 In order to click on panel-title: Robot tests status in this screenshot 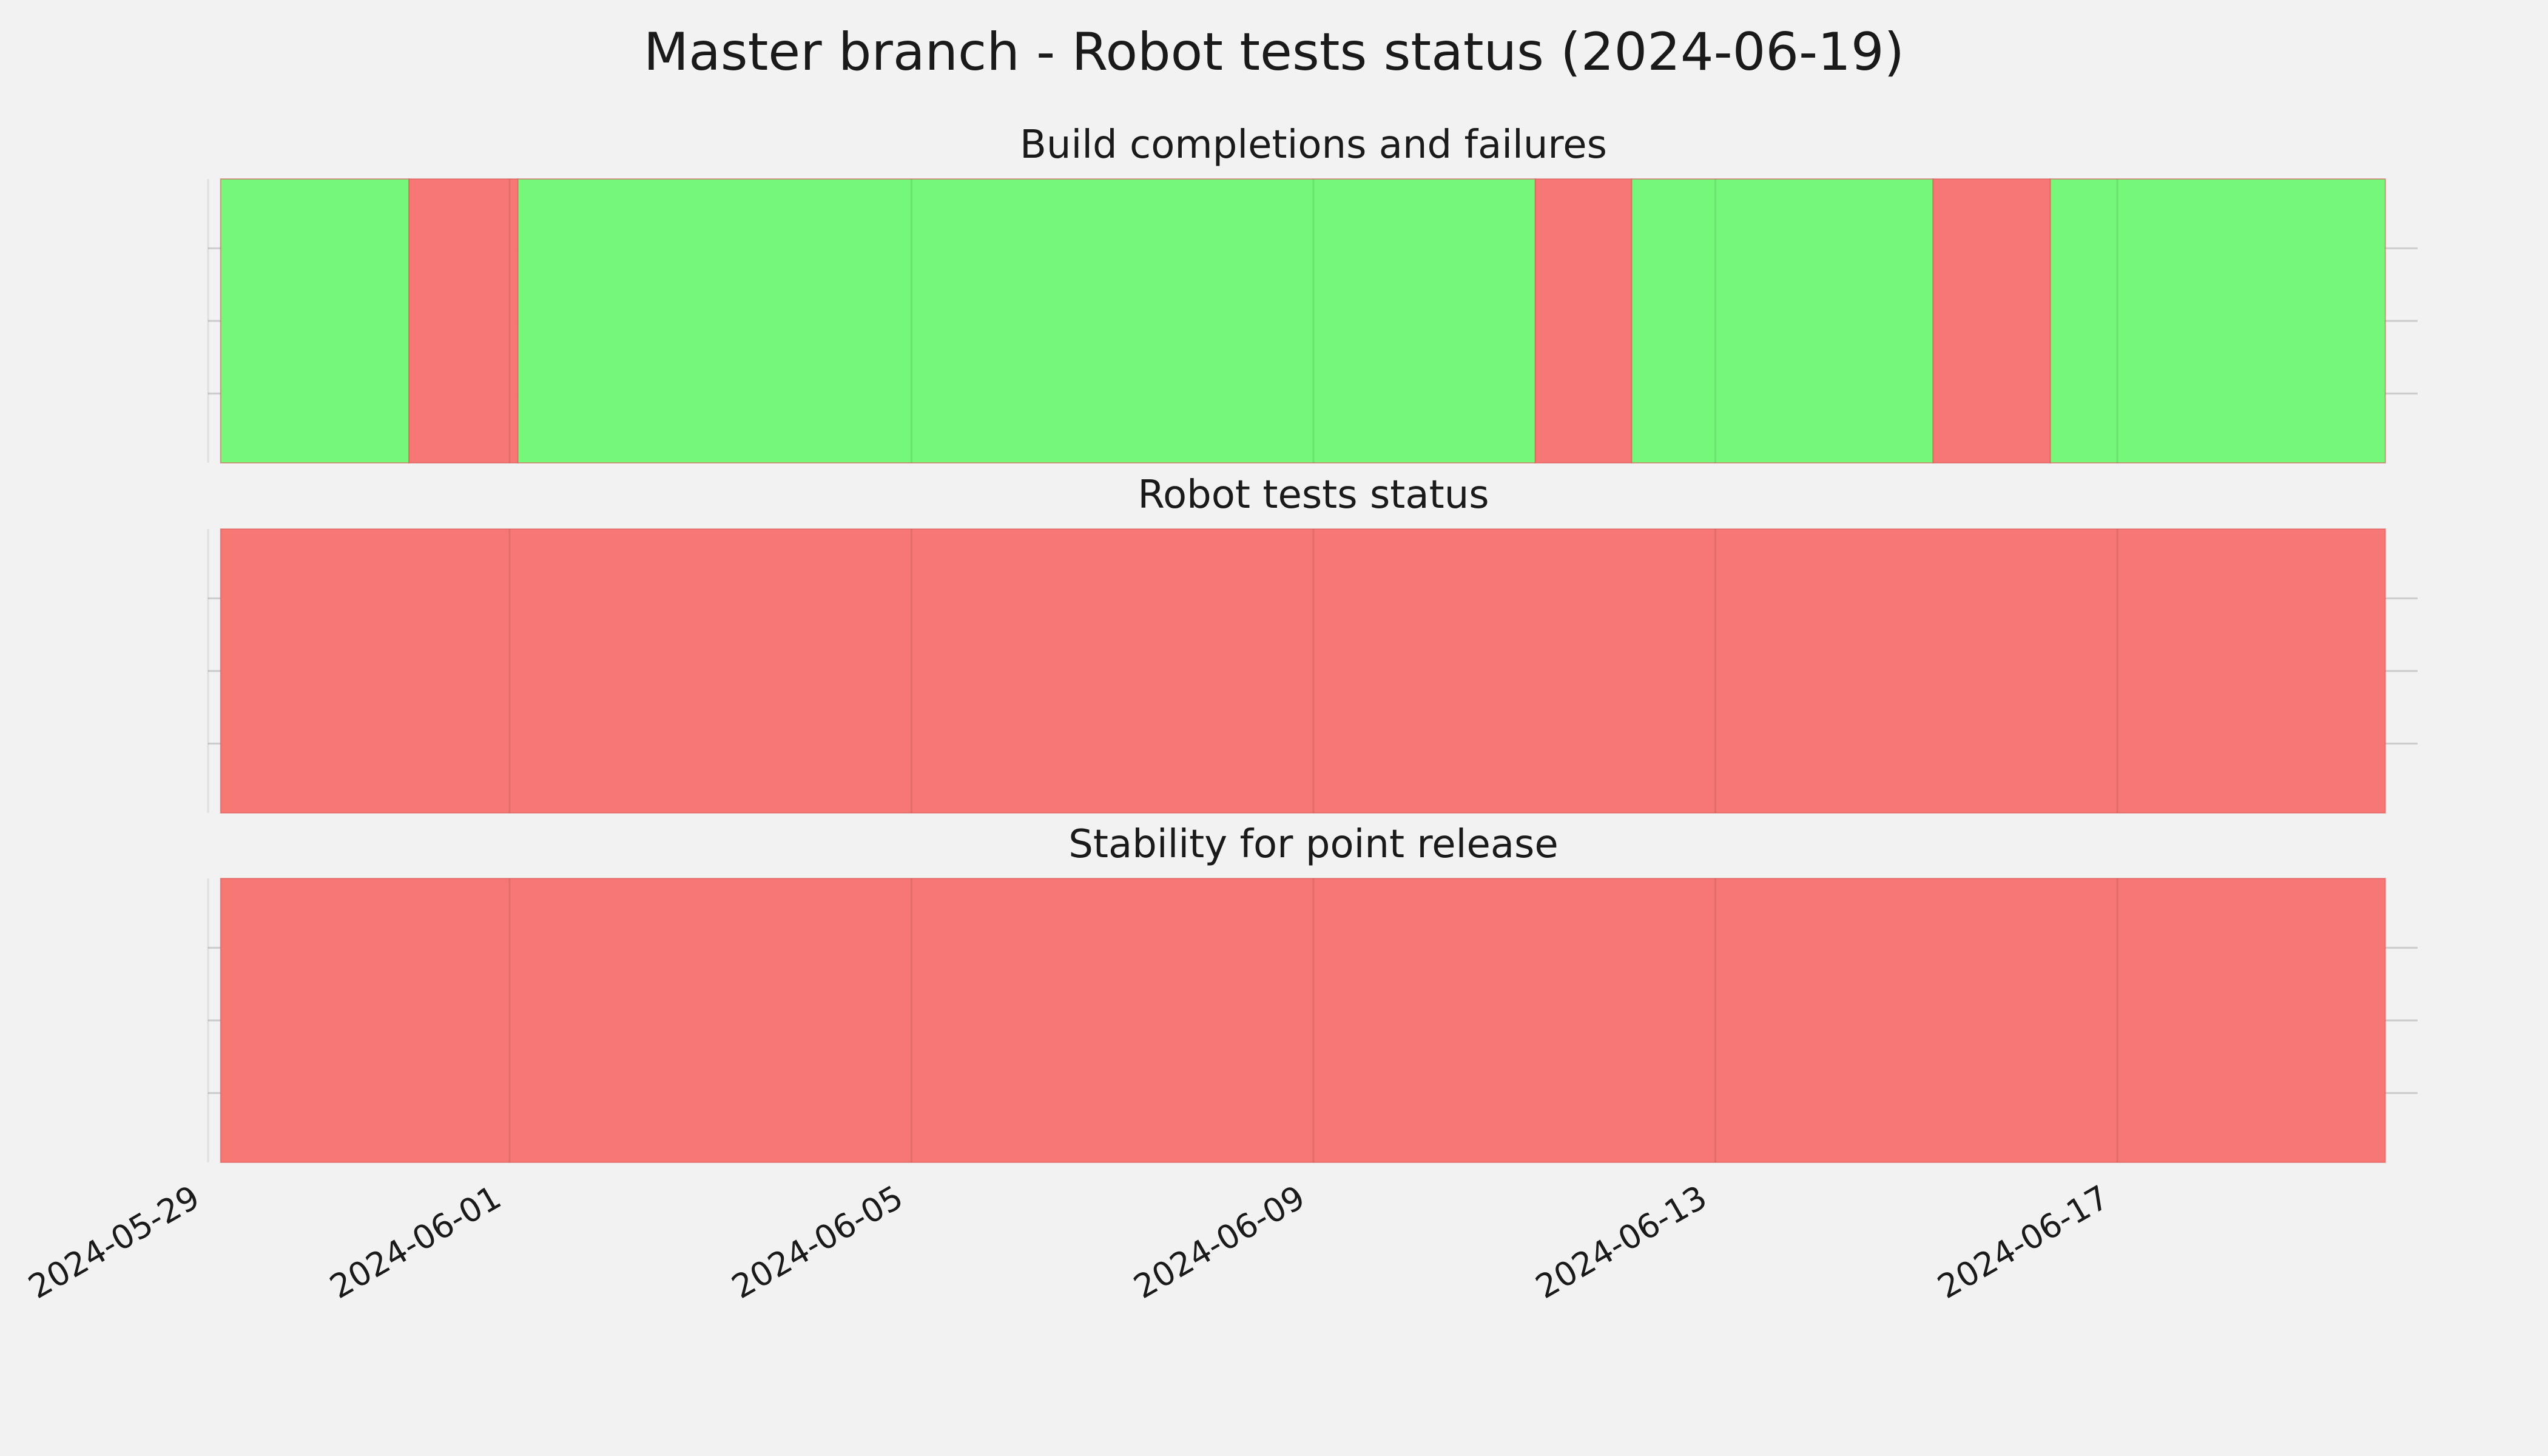, I will do `click(1313, 495)`.